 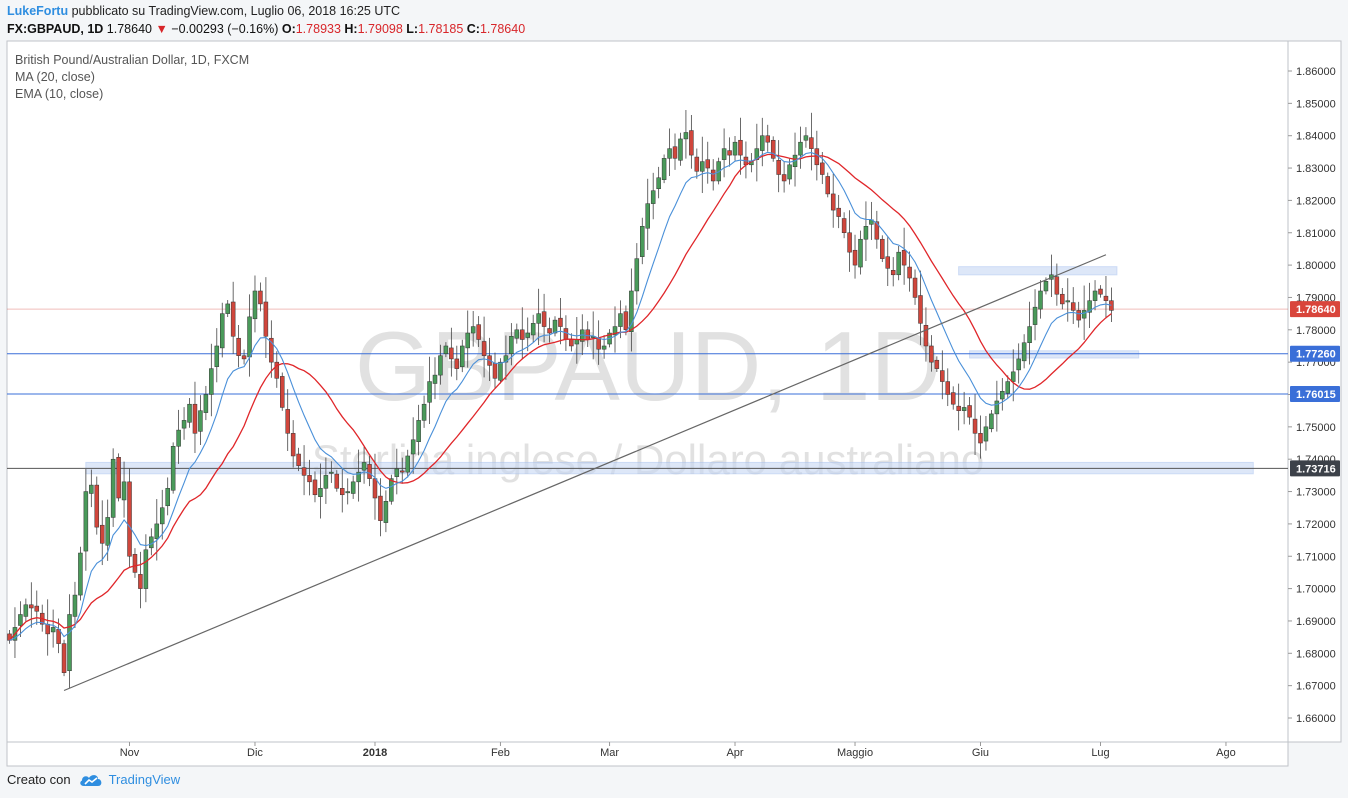 What do you see at coordinates (1316, 493) in the screenshot?
I see `y-tick-label: 1.73000` at bounding box center [1316, 493].